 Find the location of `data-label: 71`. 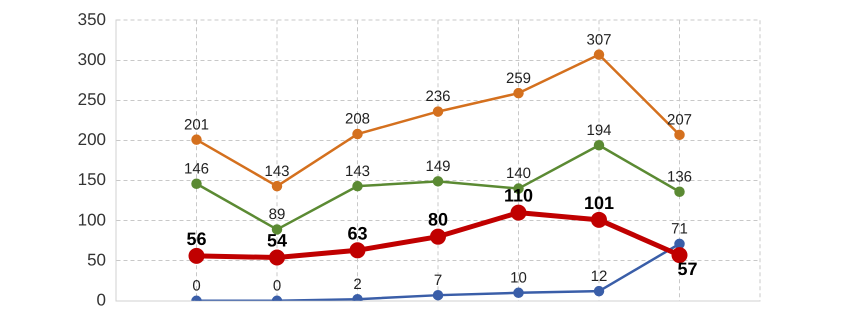

data-label: 71 is located at coordinates (679, 229).